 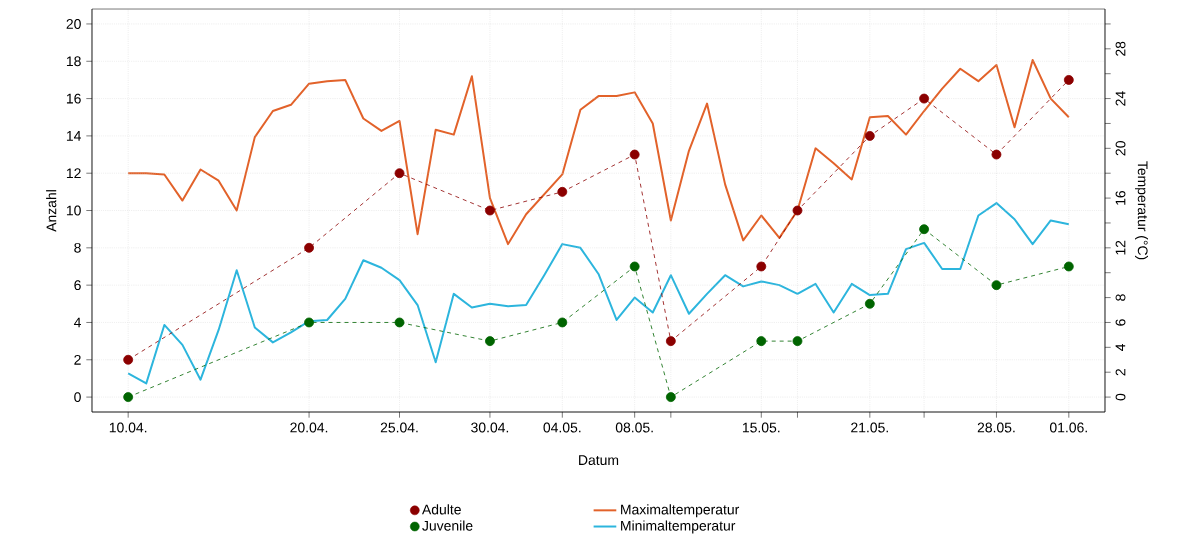 I want to click on y2-tick-label: 2, so click(x=1120, y=372).